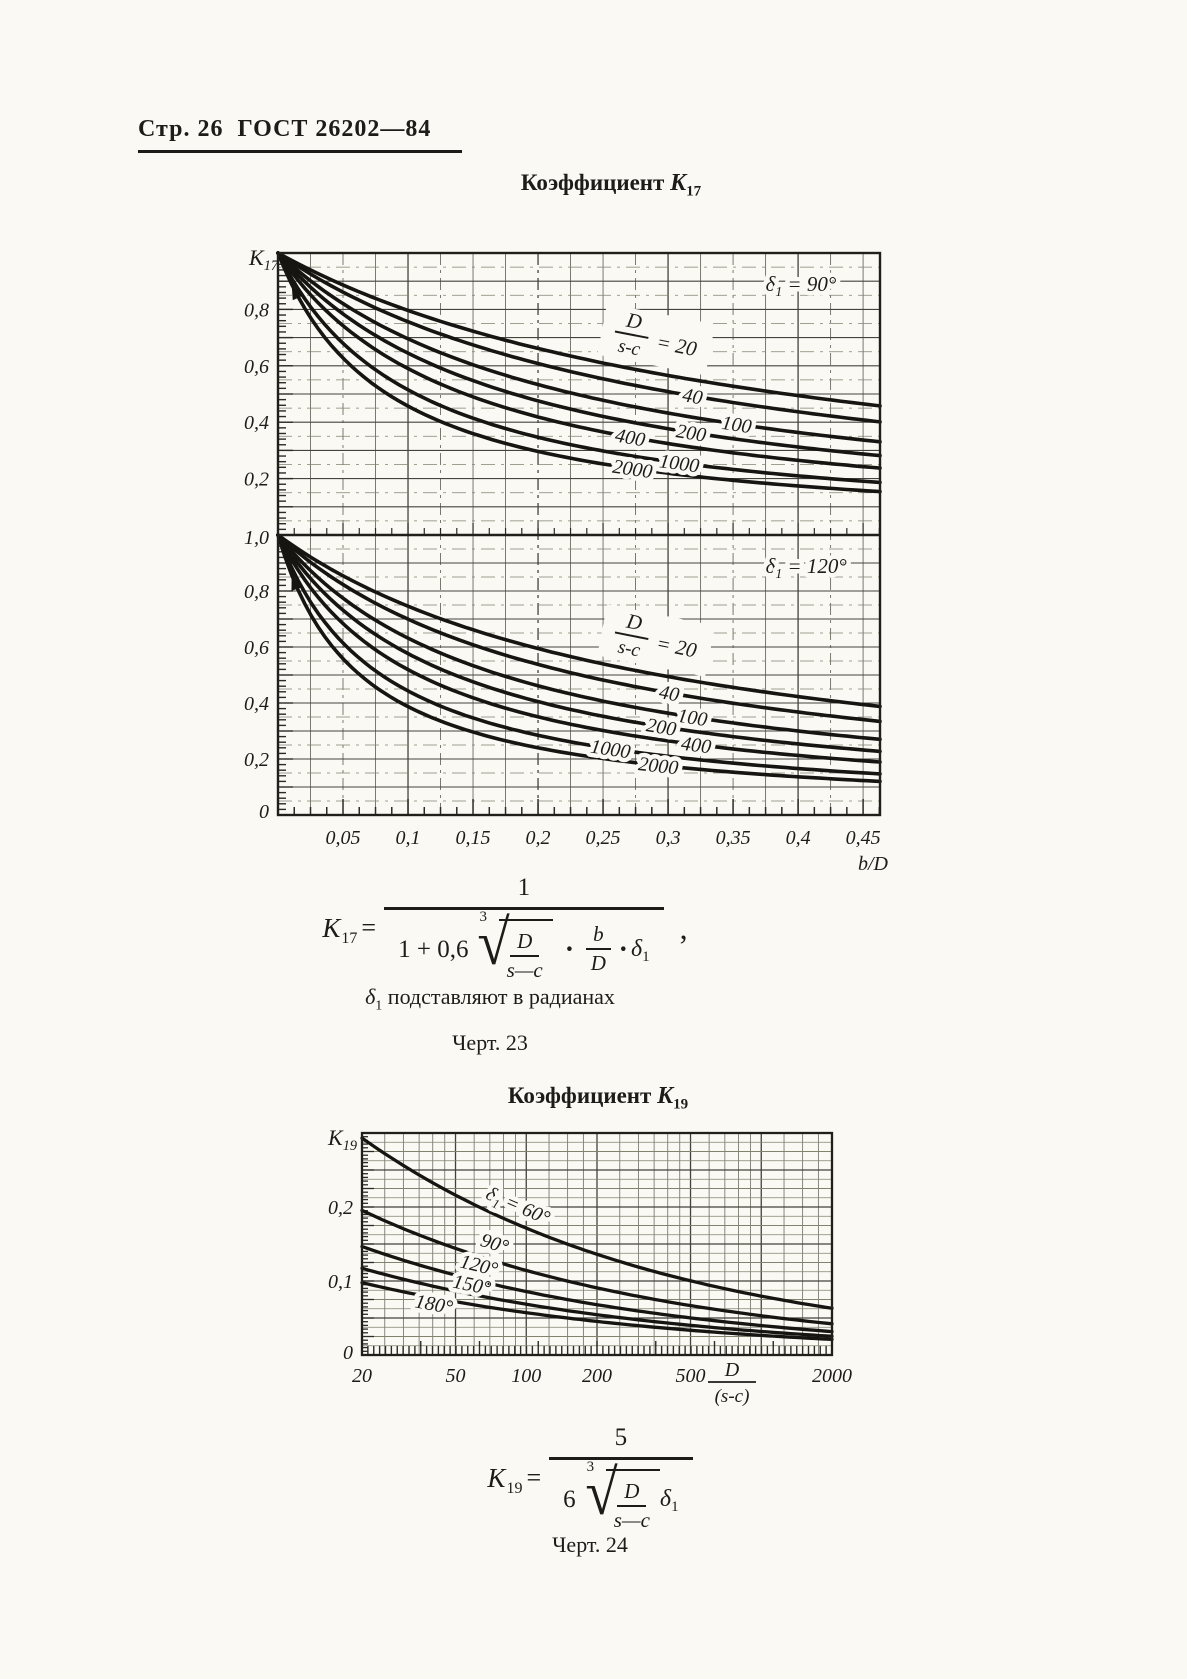 The height and width of the screenshot is (1679, 1187). I want to click on formula-comma: ,, so click(683, 927).